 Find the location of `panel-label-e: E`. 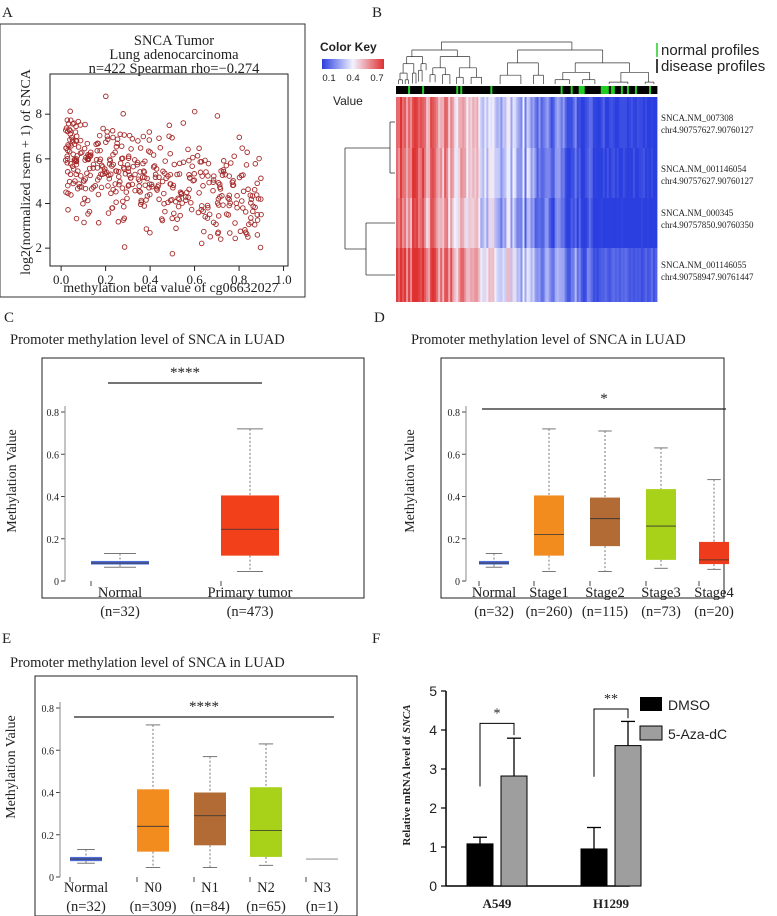

panel-label-e: E is located at coordinates (6, 639).